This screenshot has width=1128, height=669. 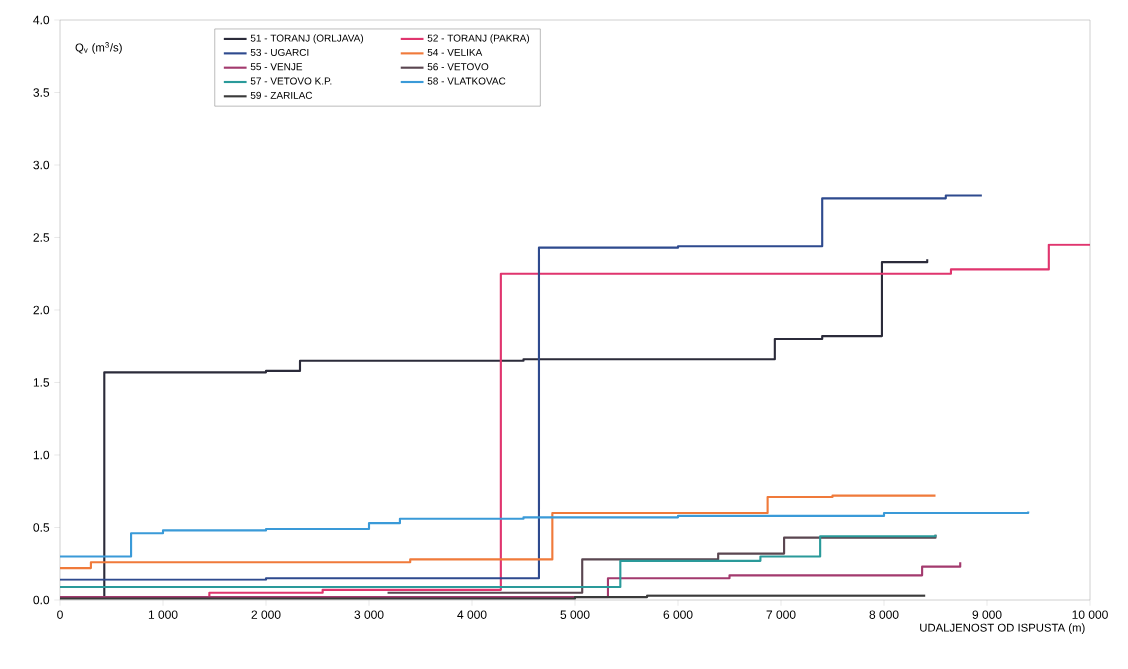 I want to click on x-tick-label: 7 000, so click(x=781, y=614).